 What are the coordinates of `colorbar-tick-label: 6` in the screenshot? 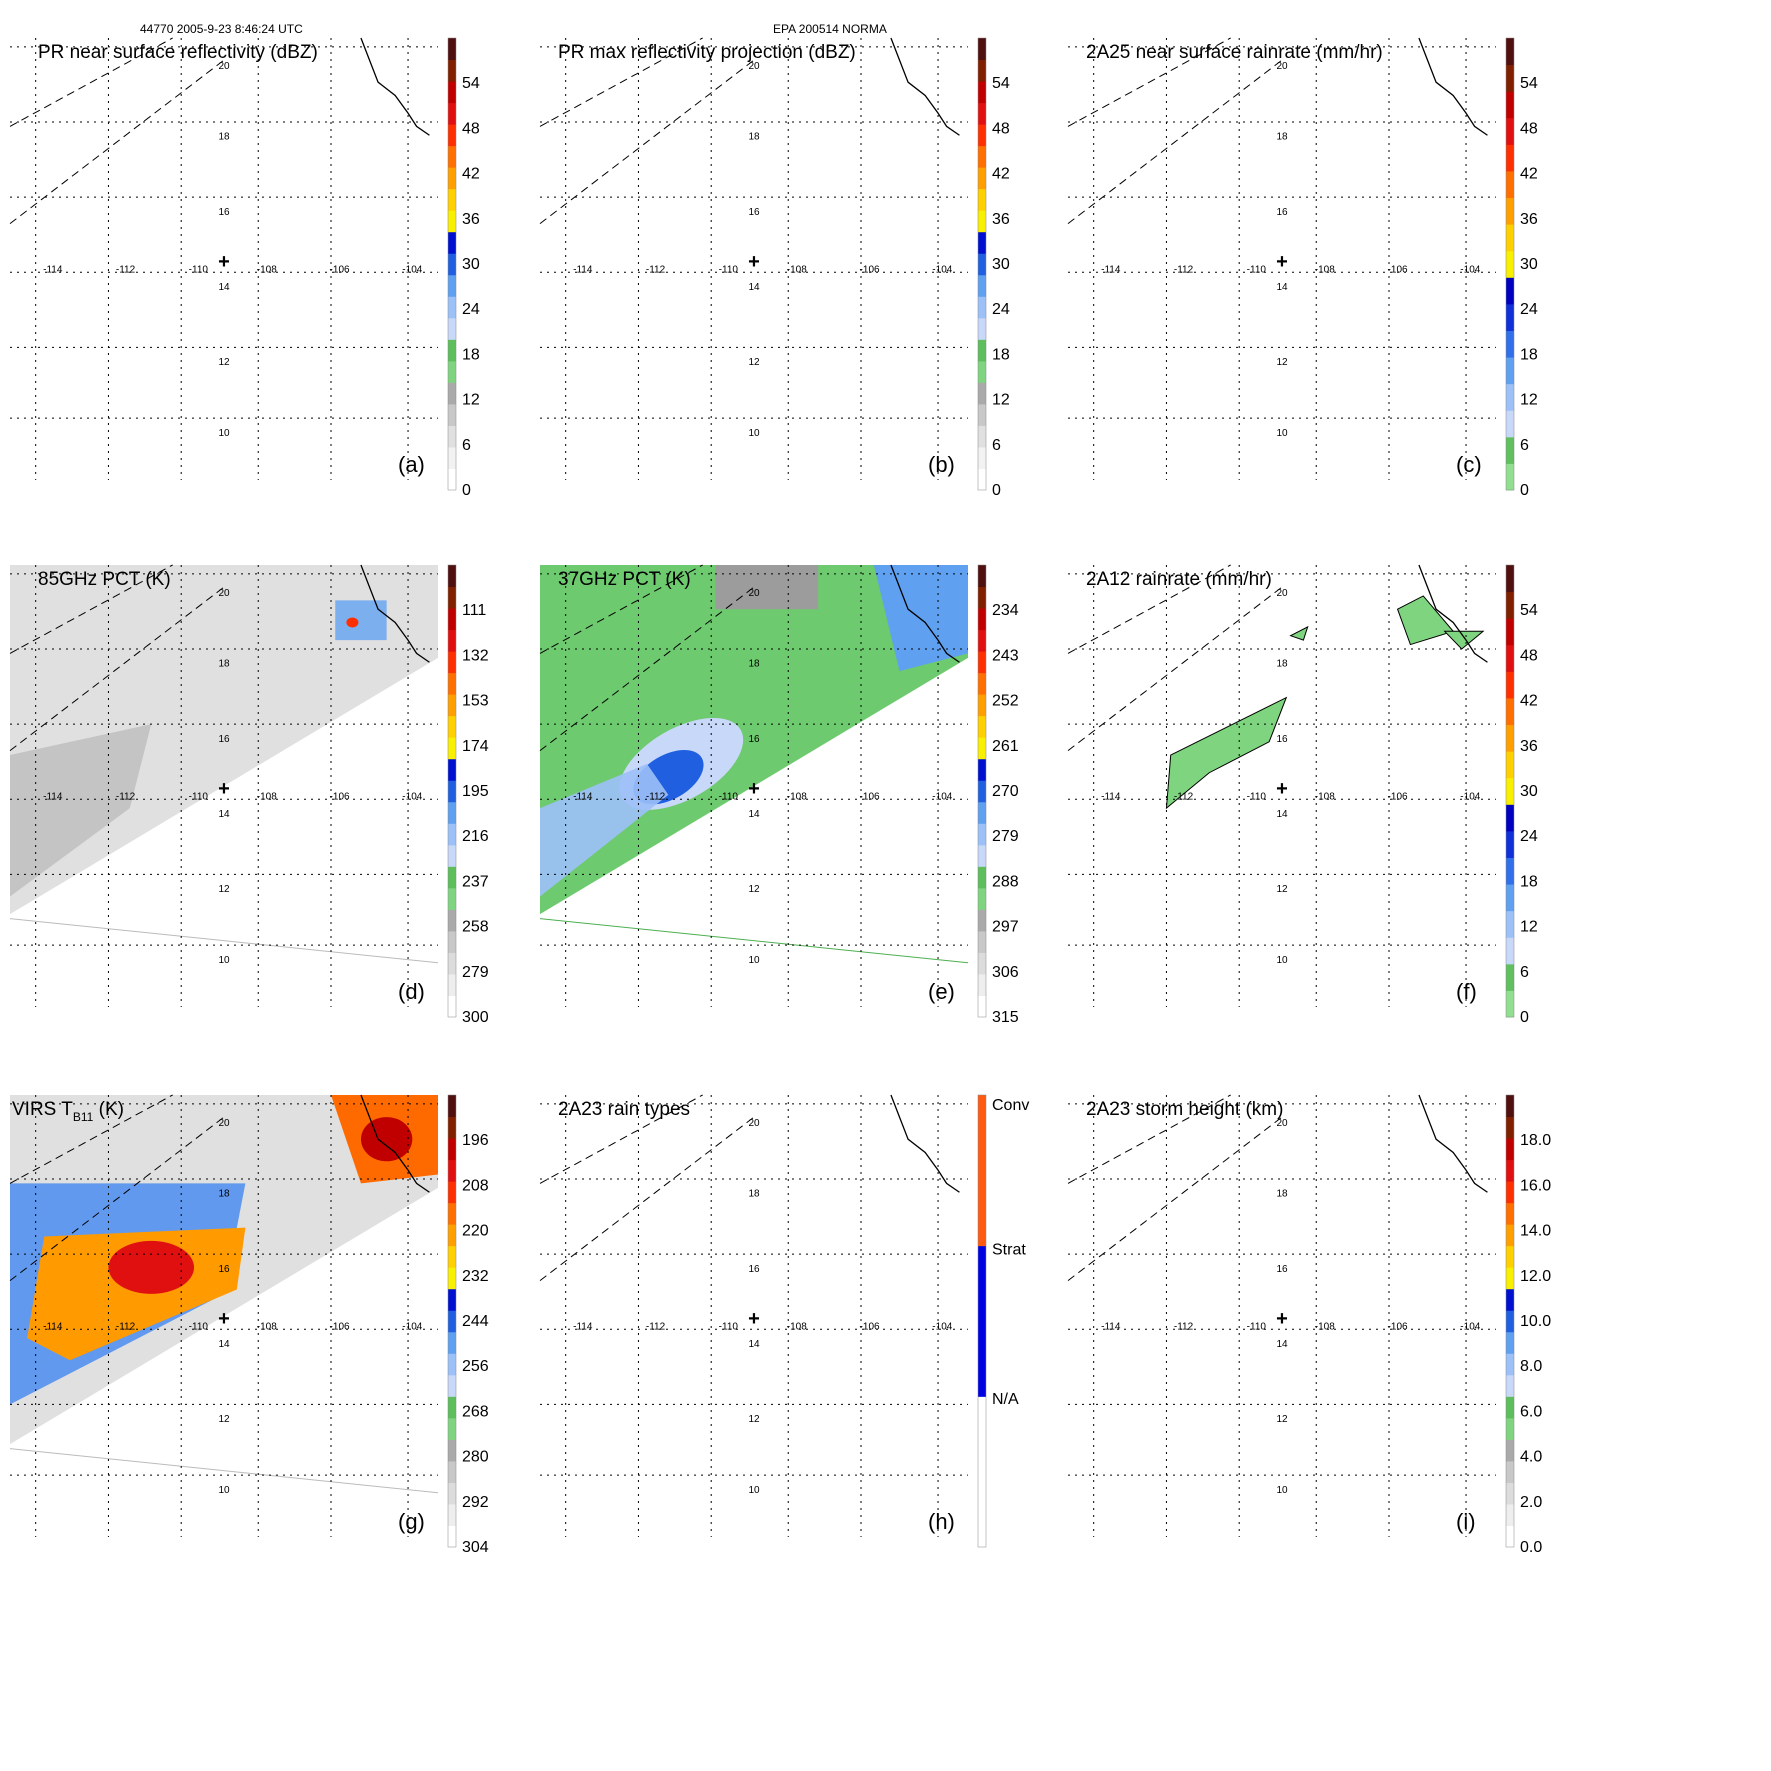 It's located at (1524, 972).